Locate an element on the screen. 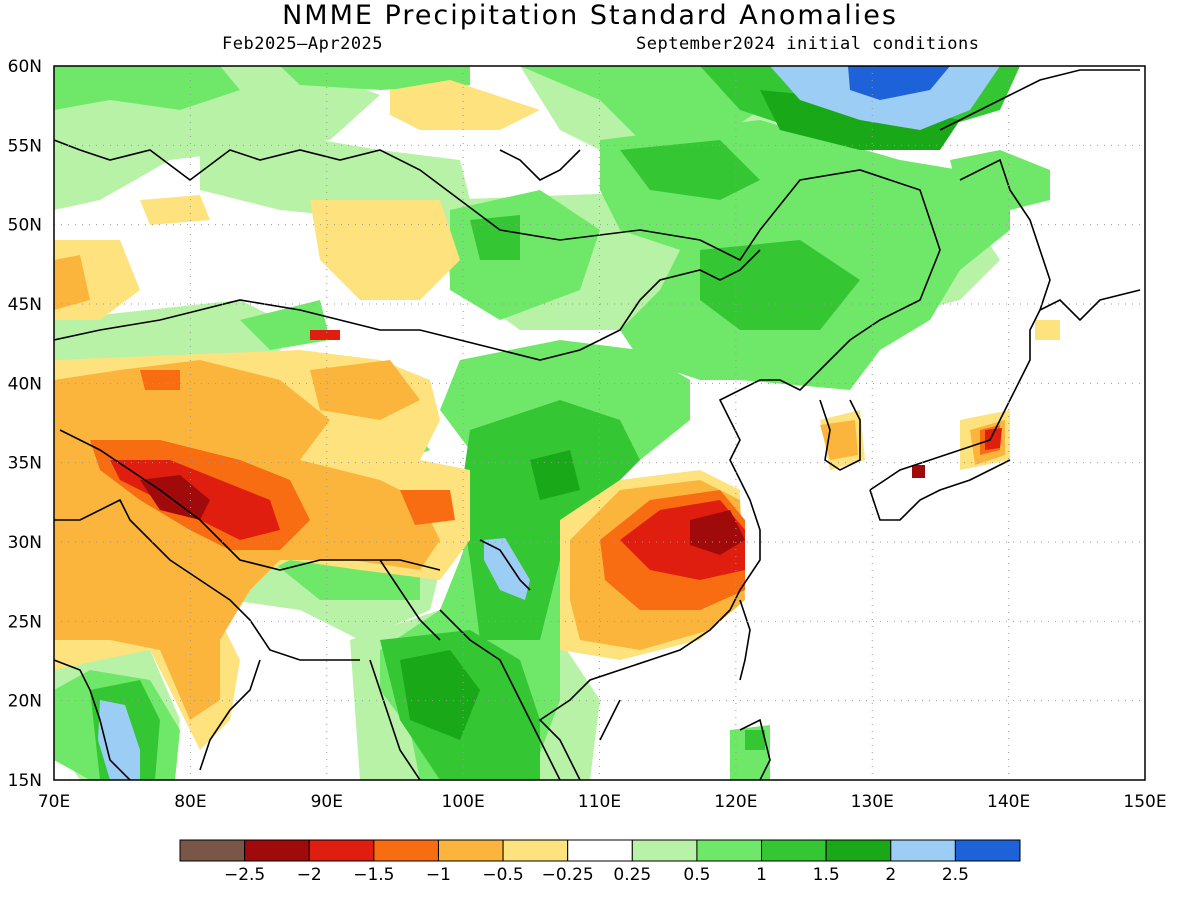 This screenshot has height=900, width=1200. anomaly-dark-red is located at coordinates (532, 510).